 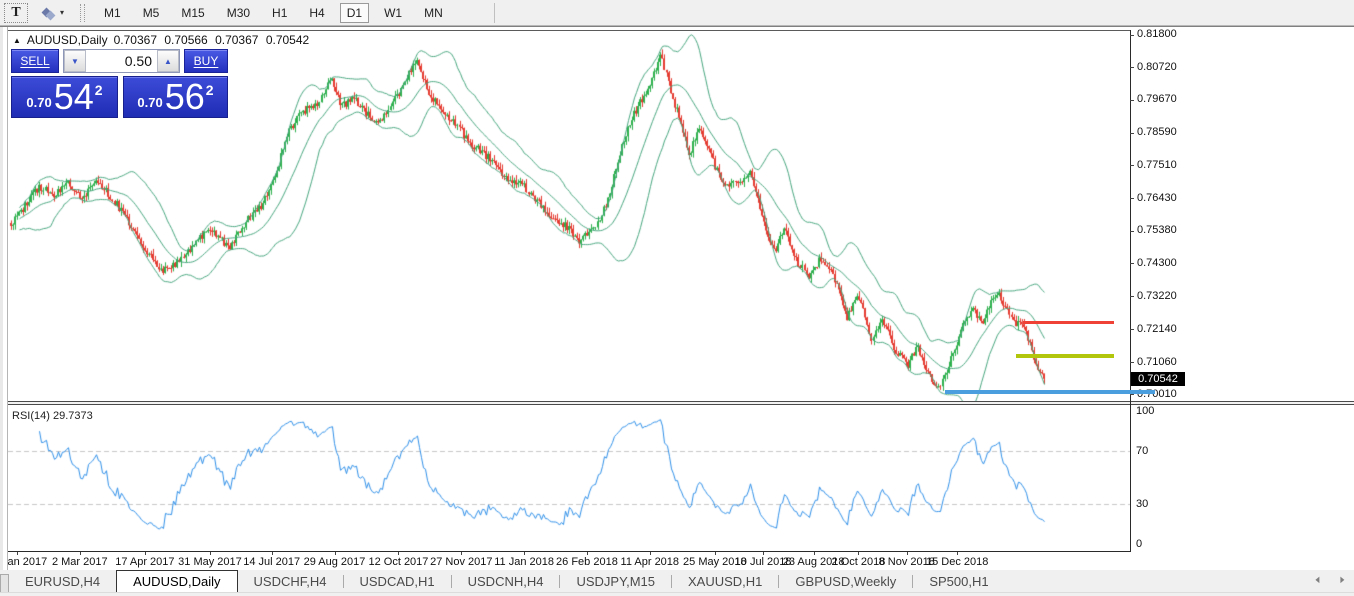 What do you see at coordinates (52, 416) in the screenshot?
I see `rsi-indicator-label: RSI(14) 29.7373` at bounding box center [52, 416].